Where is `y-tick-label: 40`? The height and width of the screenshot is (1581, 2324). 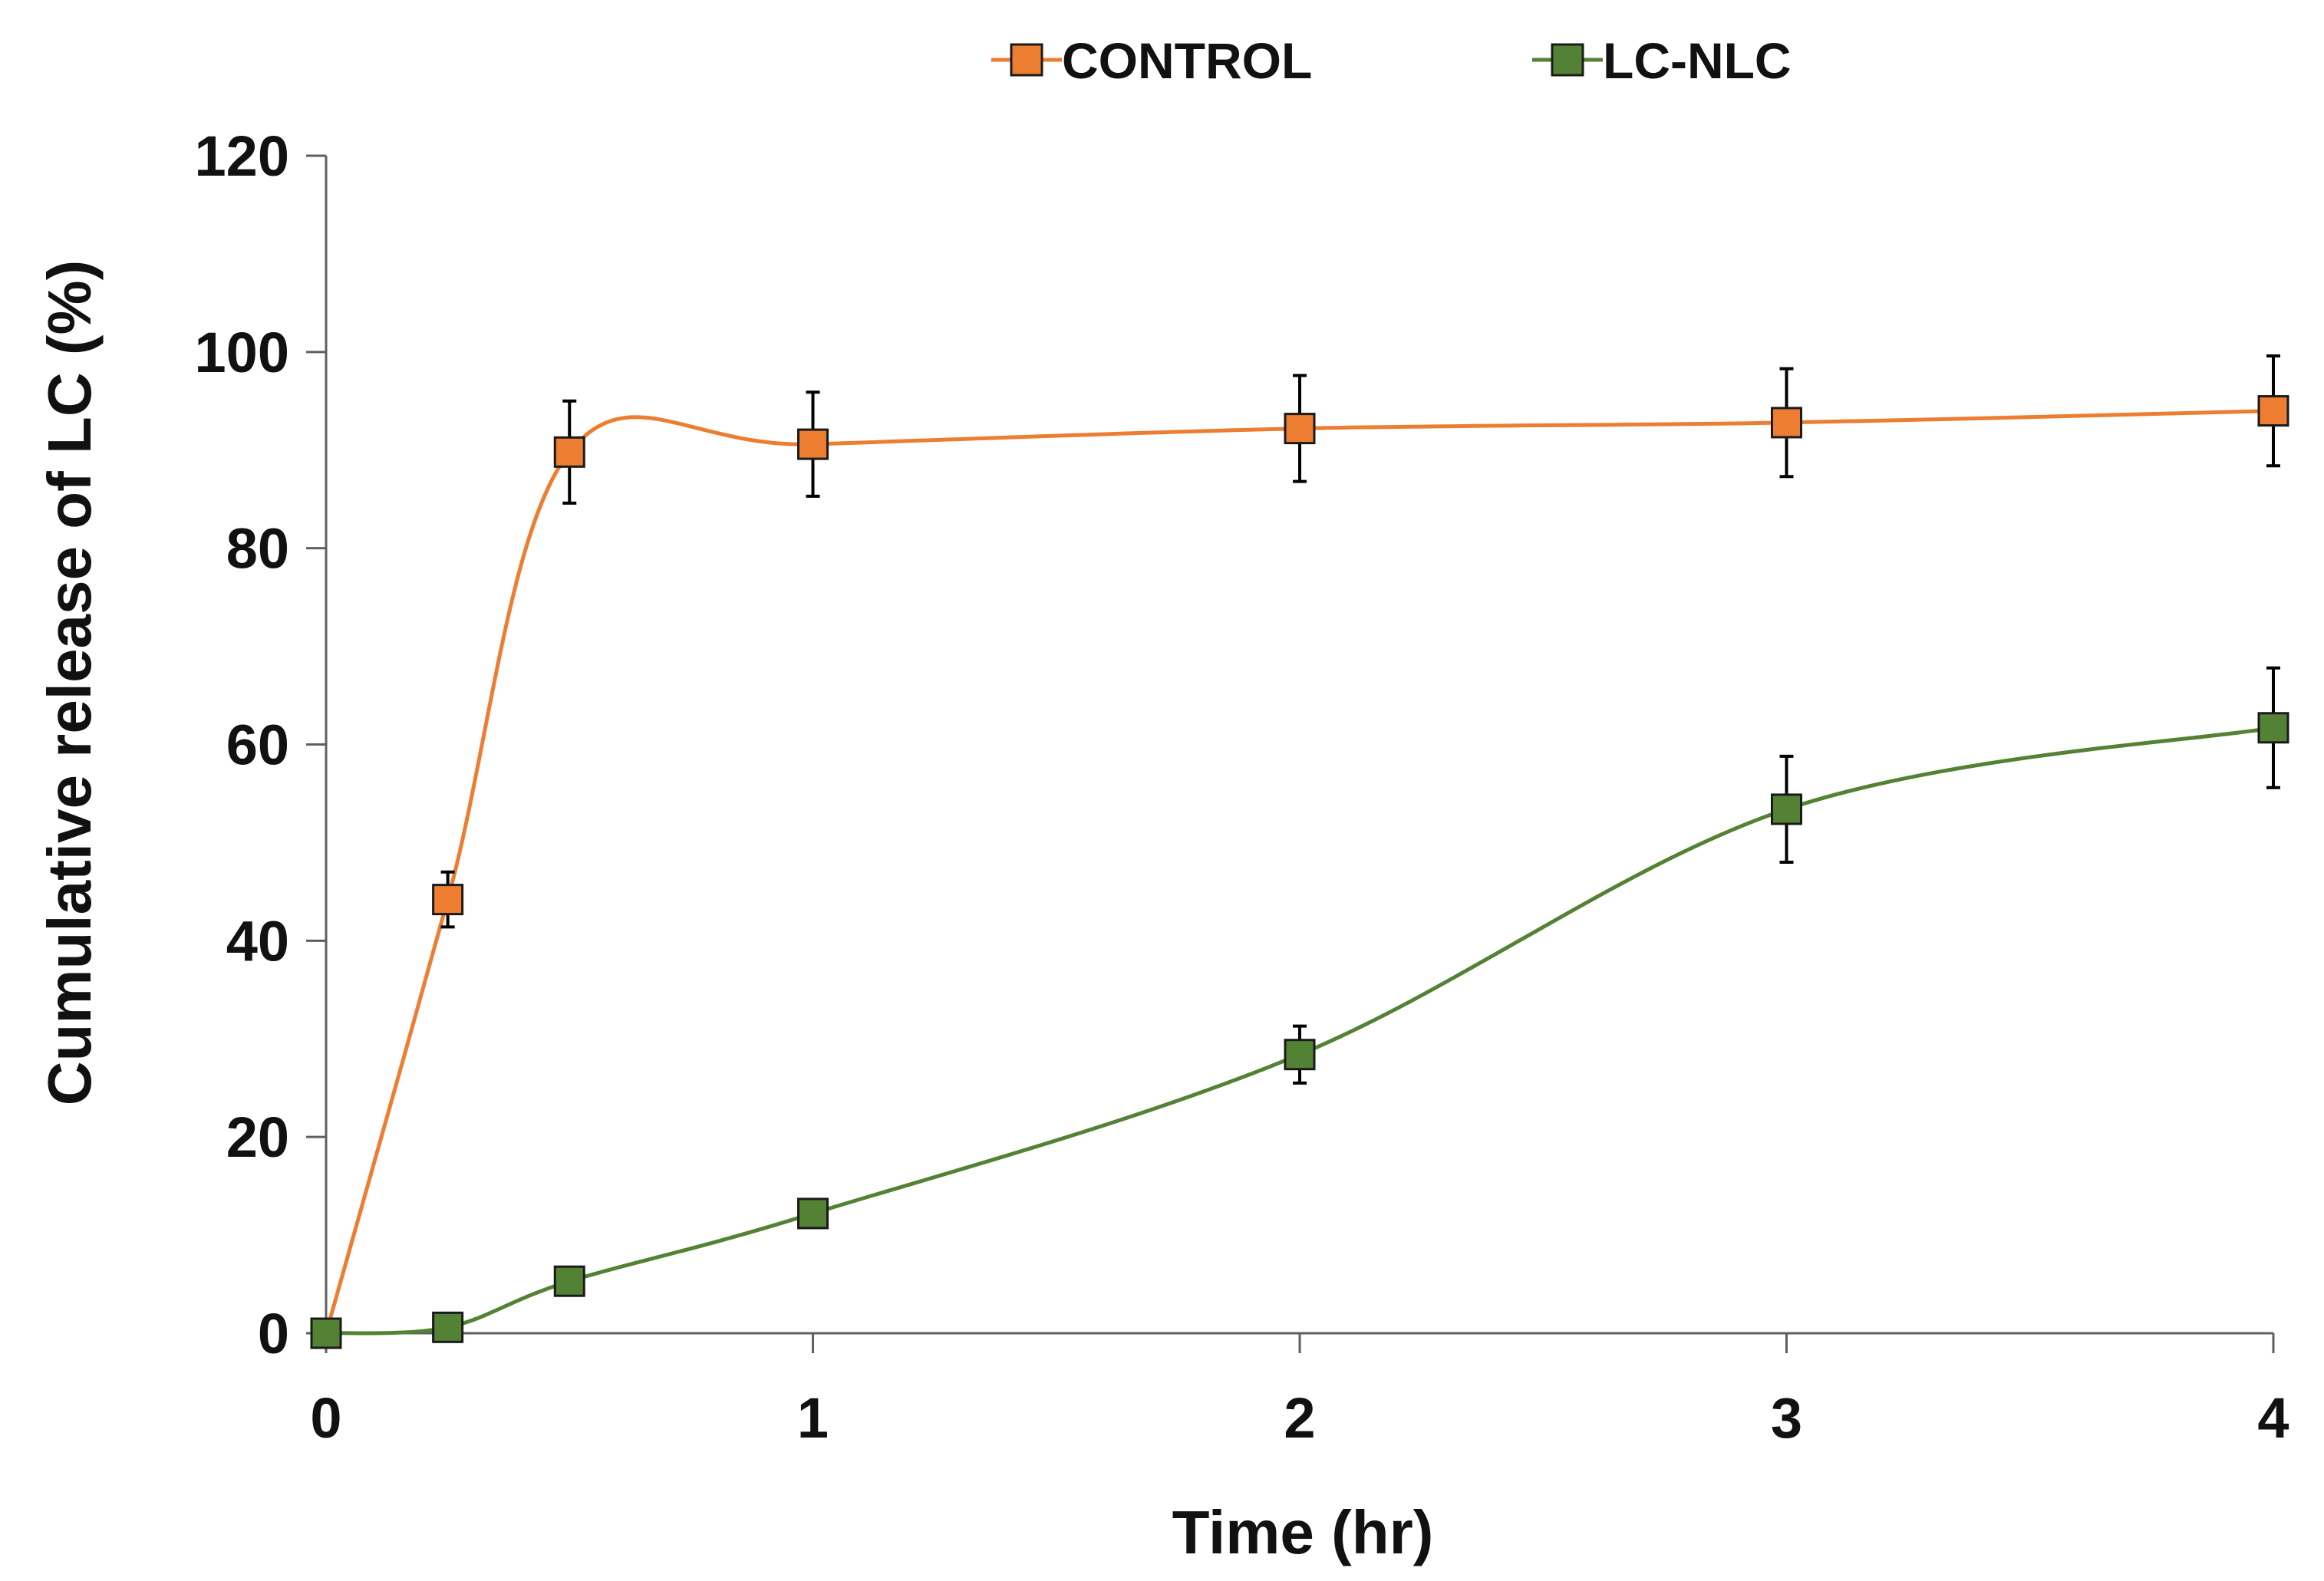 y-tick-label: 40 is located at coordinates (257, 941).